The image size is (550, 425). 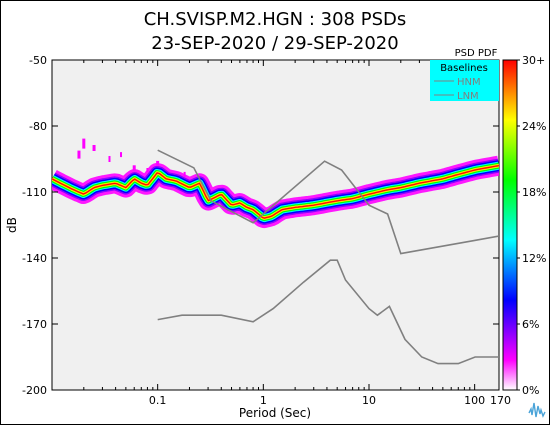 What do you see at coordinates (534, 126) in the screenshot?
I see `colorbar-tick-label: 24%` at bounding box center [534, 126].